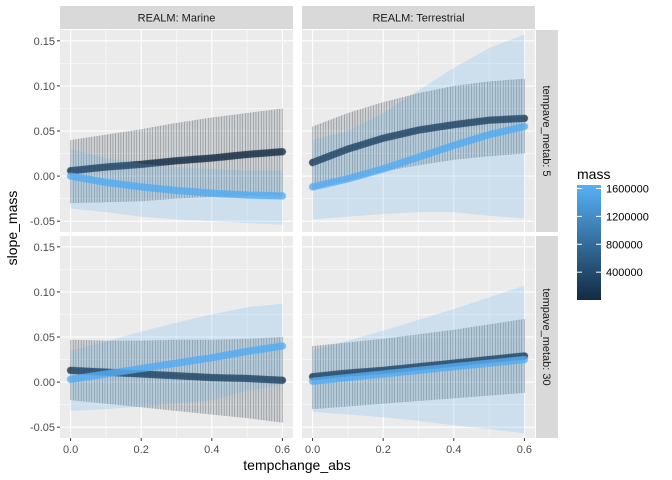  I want to click on trend-line-high-mass, so click(176, 362).